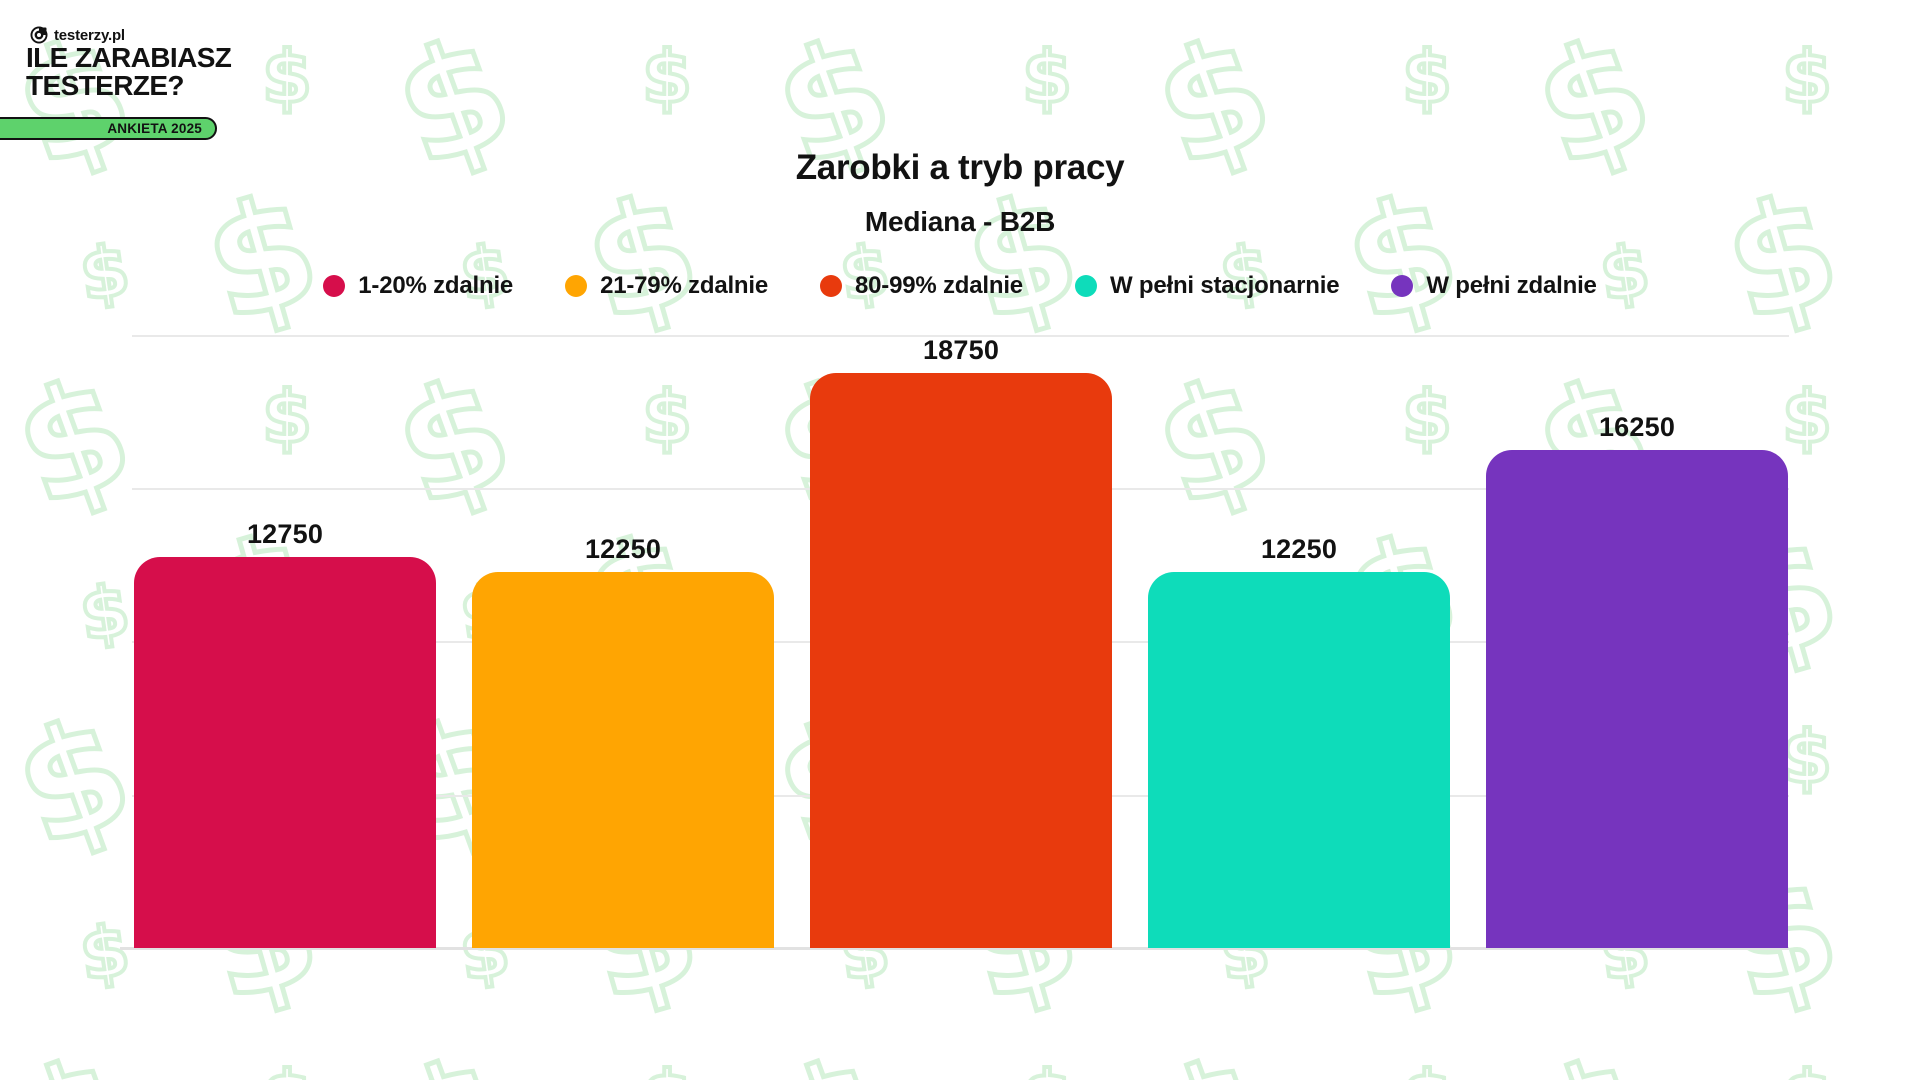  What do you see at coordinates (436, 285) in the screenshot?
I see `legend-label: 1-20% zdalnie` at bounding box center [436, 285].